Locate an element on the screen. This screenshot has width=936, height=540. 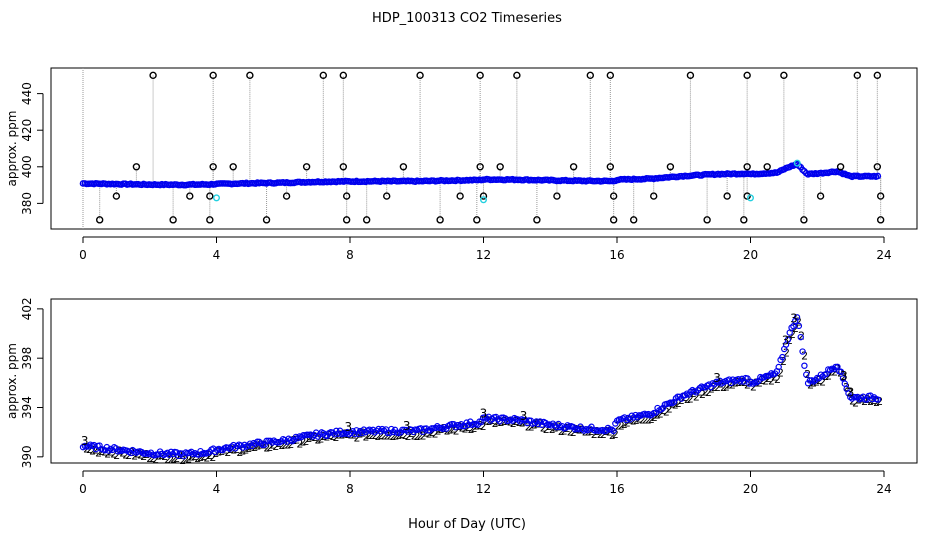
x-tick-label: 0 is located at coordinates (83, 255).